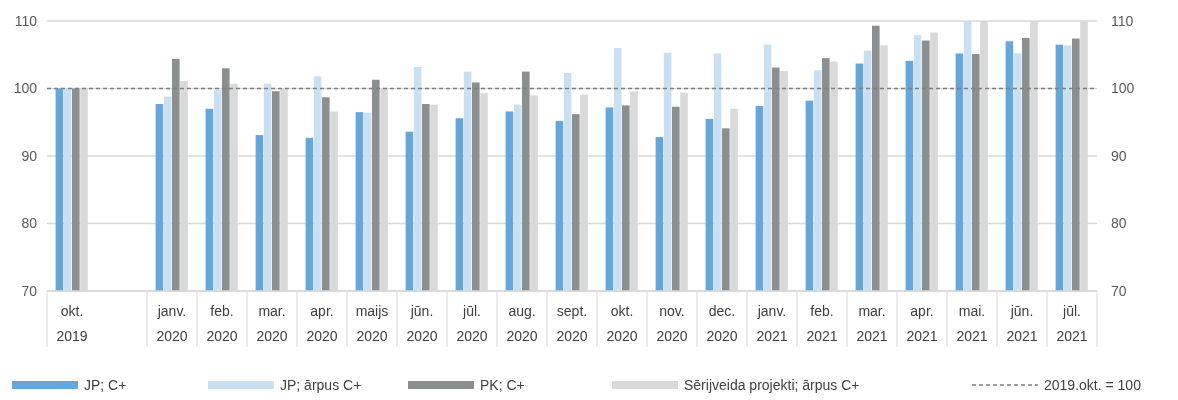 This screenshot has width=1178, height=400. What do you see at coordinates (1119, 223) in the screenshot?
I see `y2-tick-label: 80` at bounding box center [1119, 223].